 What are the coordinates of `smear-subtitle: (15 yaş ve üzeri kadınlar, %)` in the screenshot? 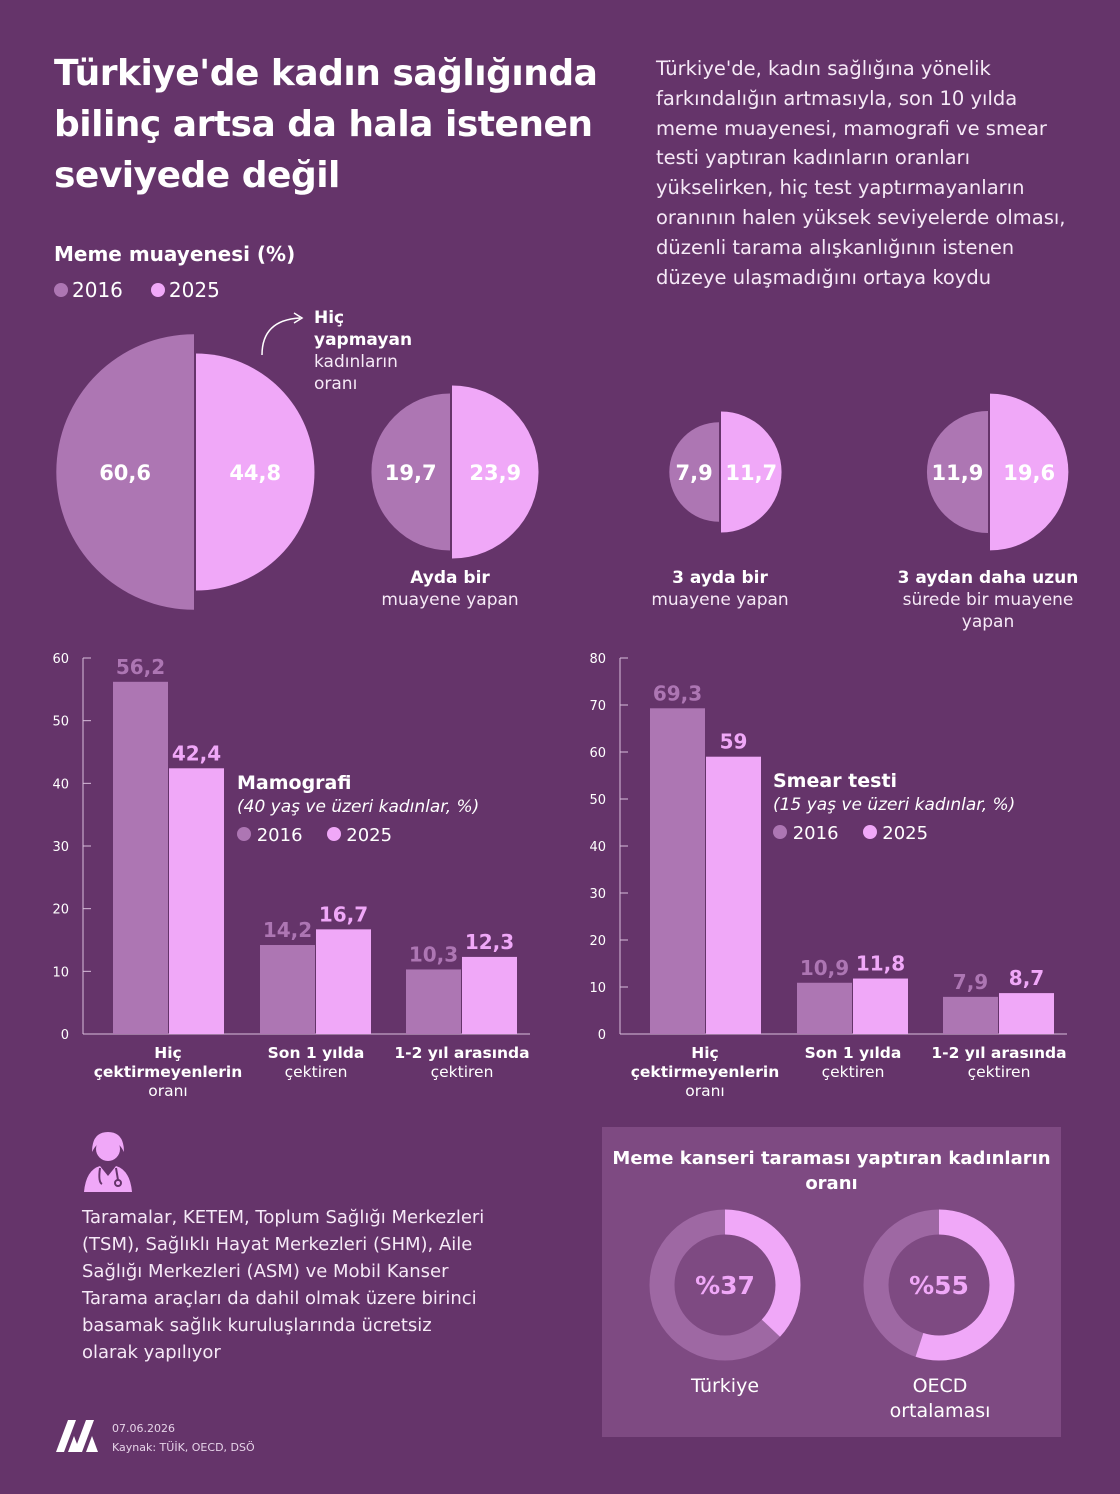 It's located at (894, 805).